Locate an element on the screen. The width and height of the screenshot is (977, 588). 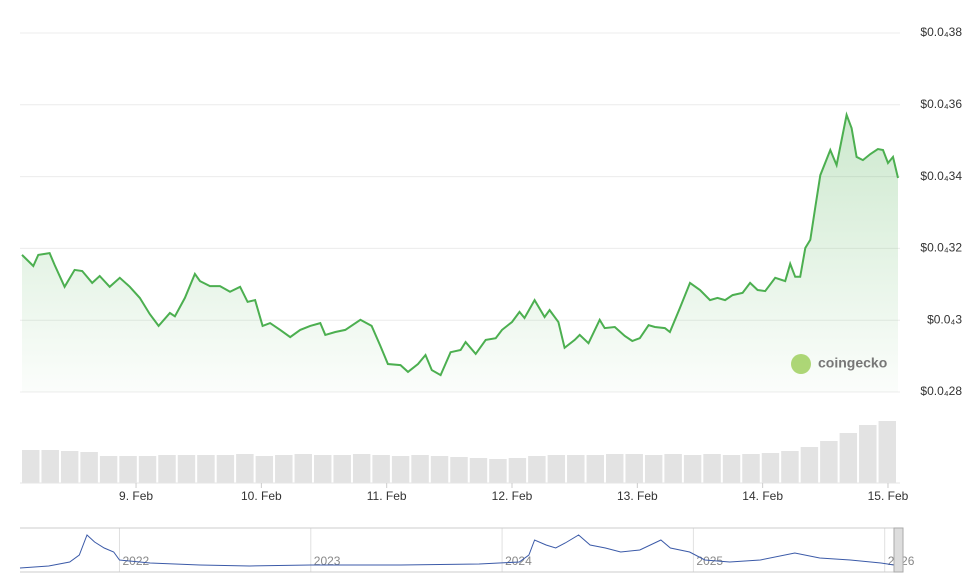
x-tick-label: 13. Feb is located at coordinates (637, 496).